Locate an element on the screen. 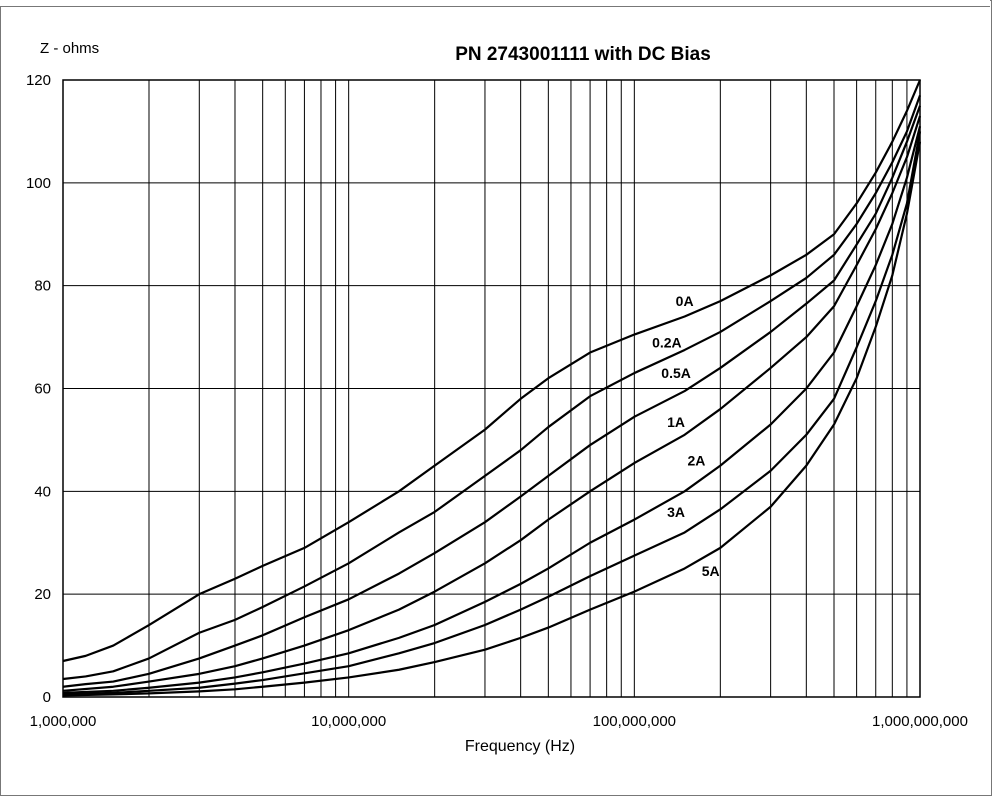 Image resolution: width=992 pixels, height=796 pixels. x-tick-label: 100,000,000 is located at coordinates (634, 721).